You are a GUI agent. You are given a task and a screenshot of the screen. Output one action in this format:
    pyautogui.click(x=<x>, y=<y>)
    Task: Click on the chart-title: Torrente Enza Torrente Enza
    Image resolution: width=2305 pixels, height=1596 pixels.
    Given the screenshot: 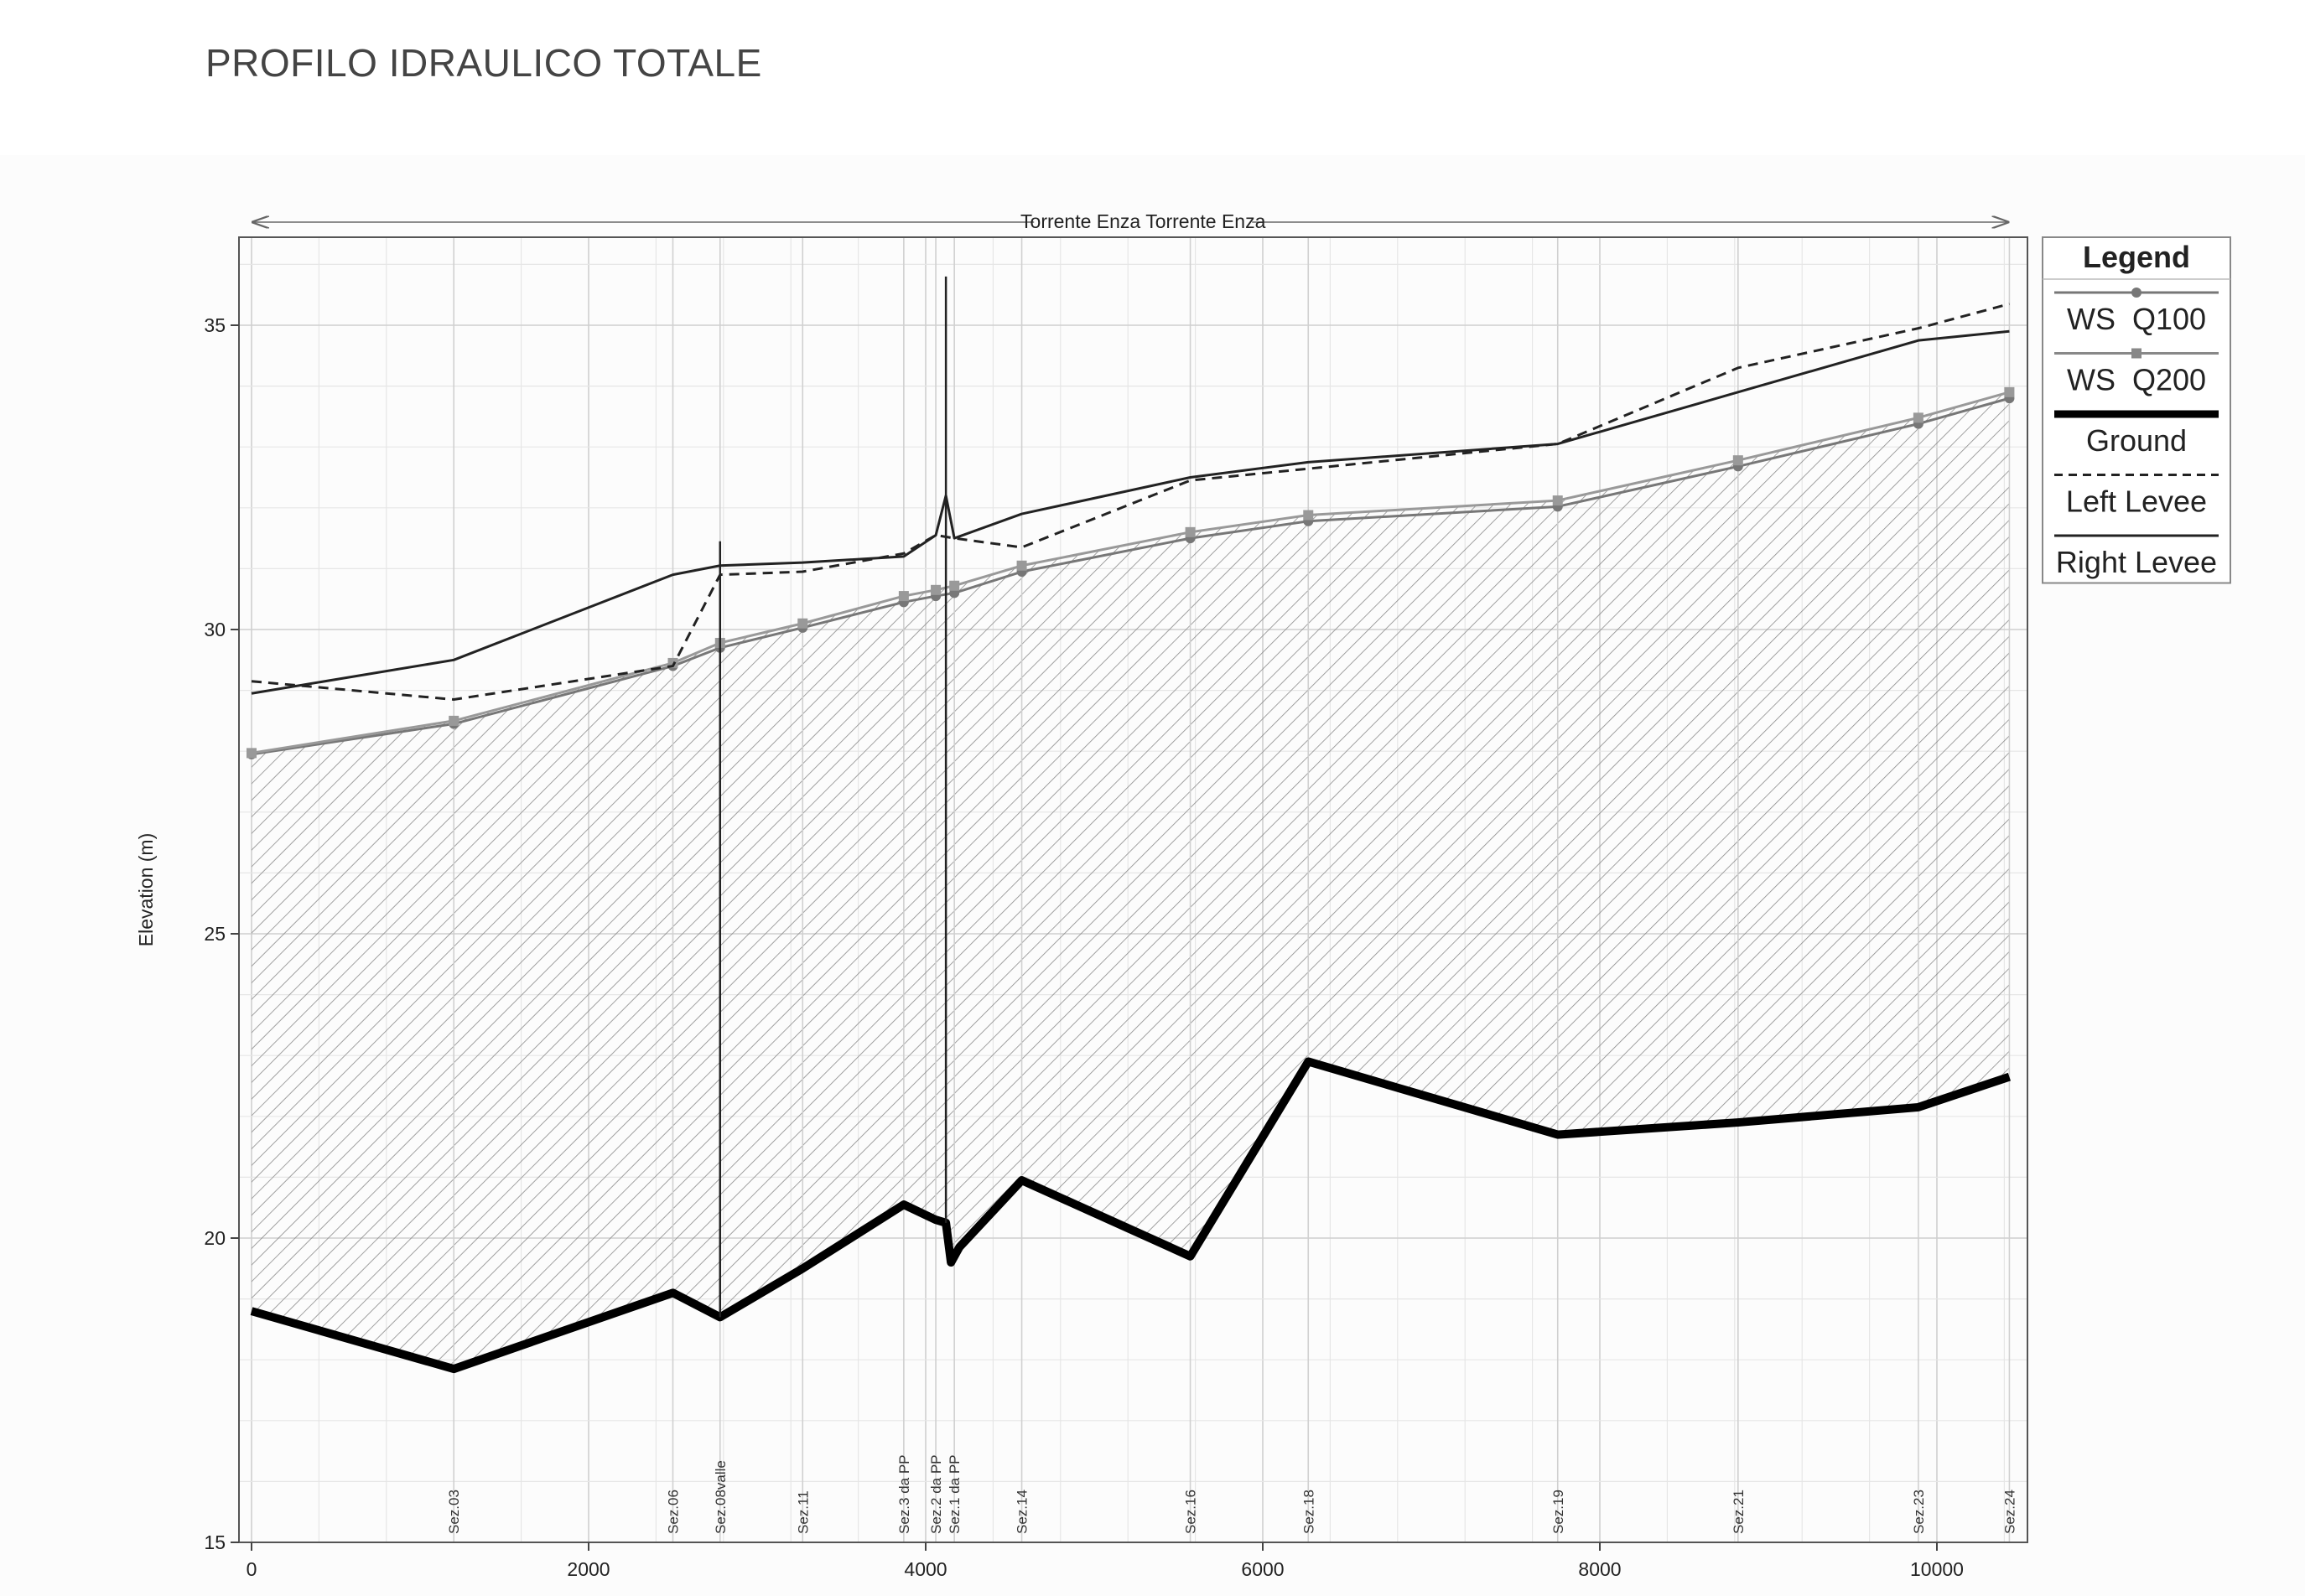 What is the action you would take?
    pyautogui.click(x=1143, y=221)
    